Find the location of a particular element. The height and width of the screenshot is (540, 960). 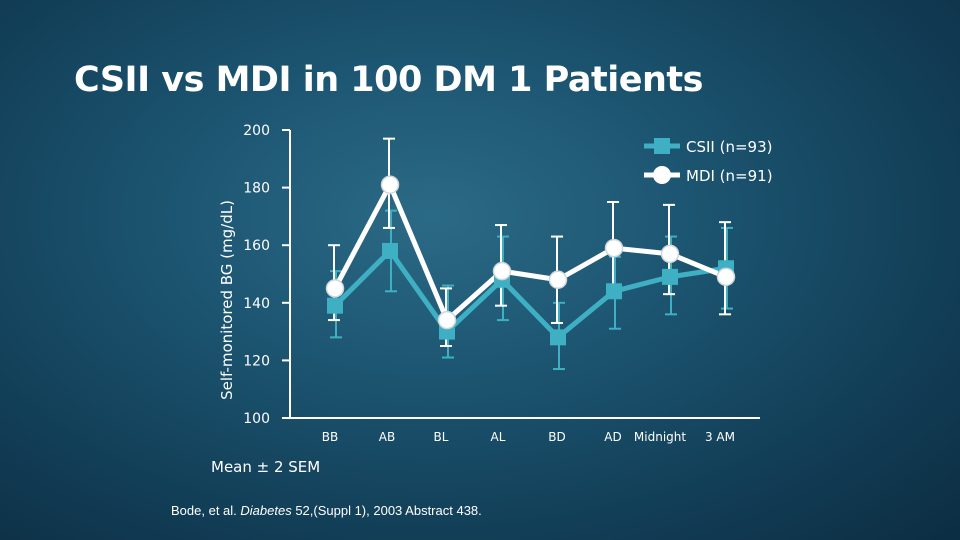

y-tick-label: 120 is located at coordinates (256, 361).